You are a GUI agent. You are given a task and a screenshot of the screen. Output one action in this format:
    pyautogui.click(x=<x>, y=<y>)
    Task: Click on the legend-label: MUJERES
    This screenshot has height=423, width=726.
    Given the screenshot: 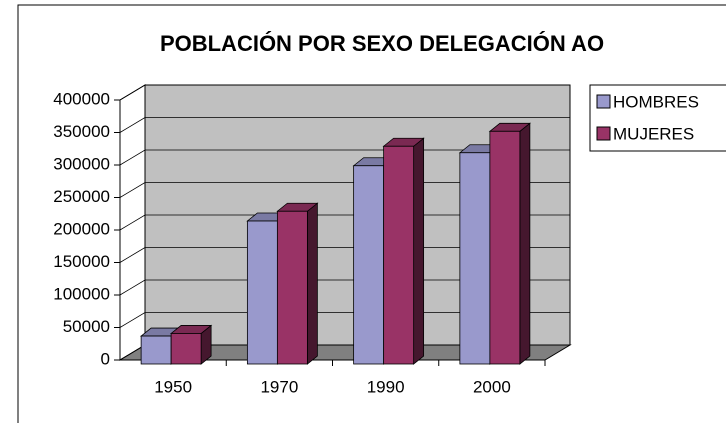 What is the action you would take?
    pyautogui.click(x=653, y=133)
    